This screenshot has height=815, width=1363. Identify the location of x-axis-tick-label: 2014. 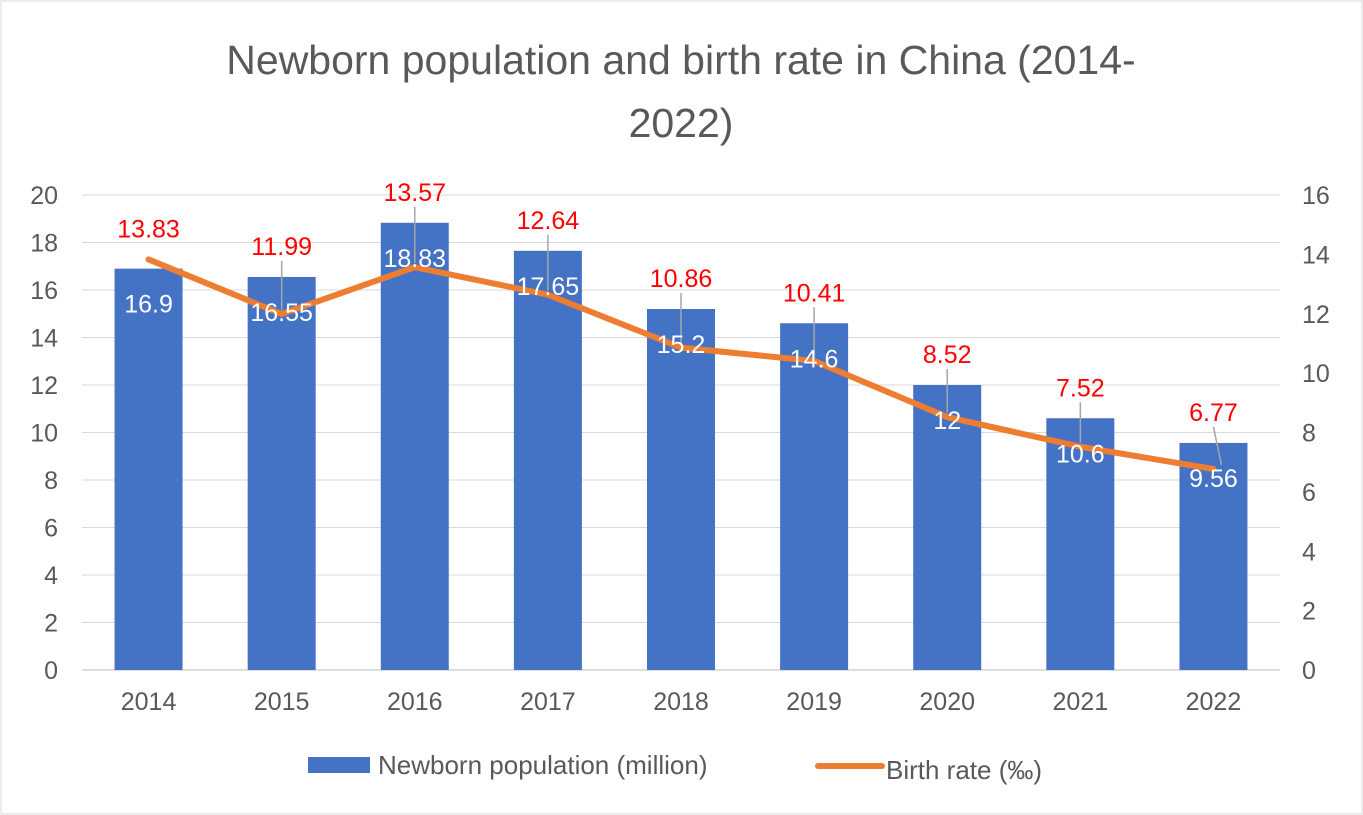
(149, 702).